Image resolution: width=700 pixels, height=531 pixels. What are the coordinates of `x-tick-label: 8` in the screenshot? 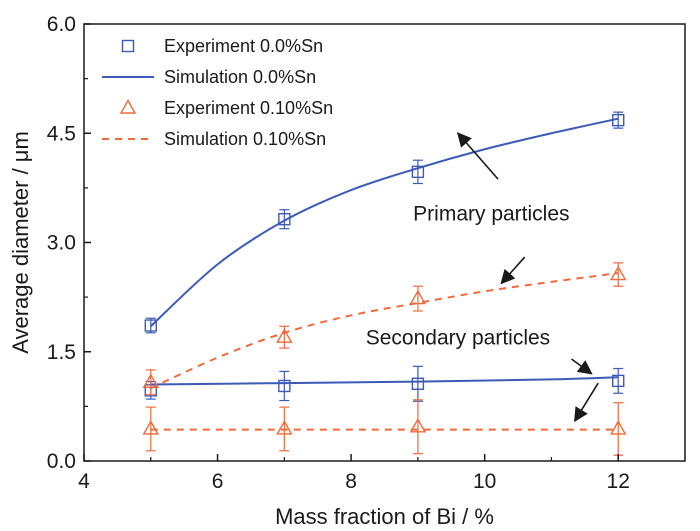 It's located at (351, 481).